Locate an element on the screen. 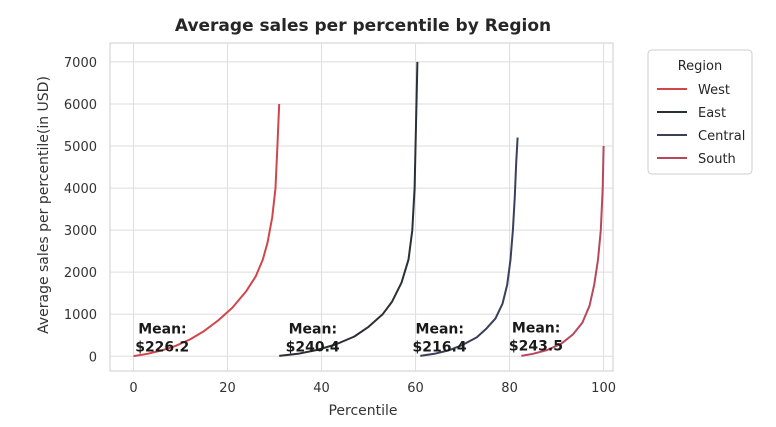 This screenshot has height=427, width=776. series-line-central is located at coordinates (469, 247).